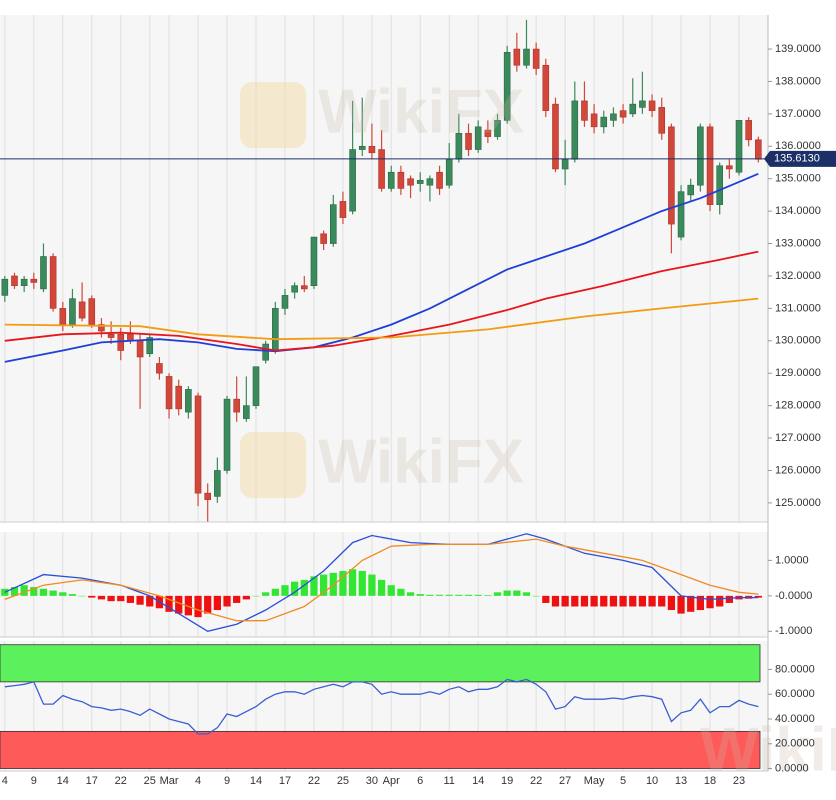 Image resolution: width=836 pixels, height=800 pixels. I want to click on x-tick-label: May, so click(594, 781).